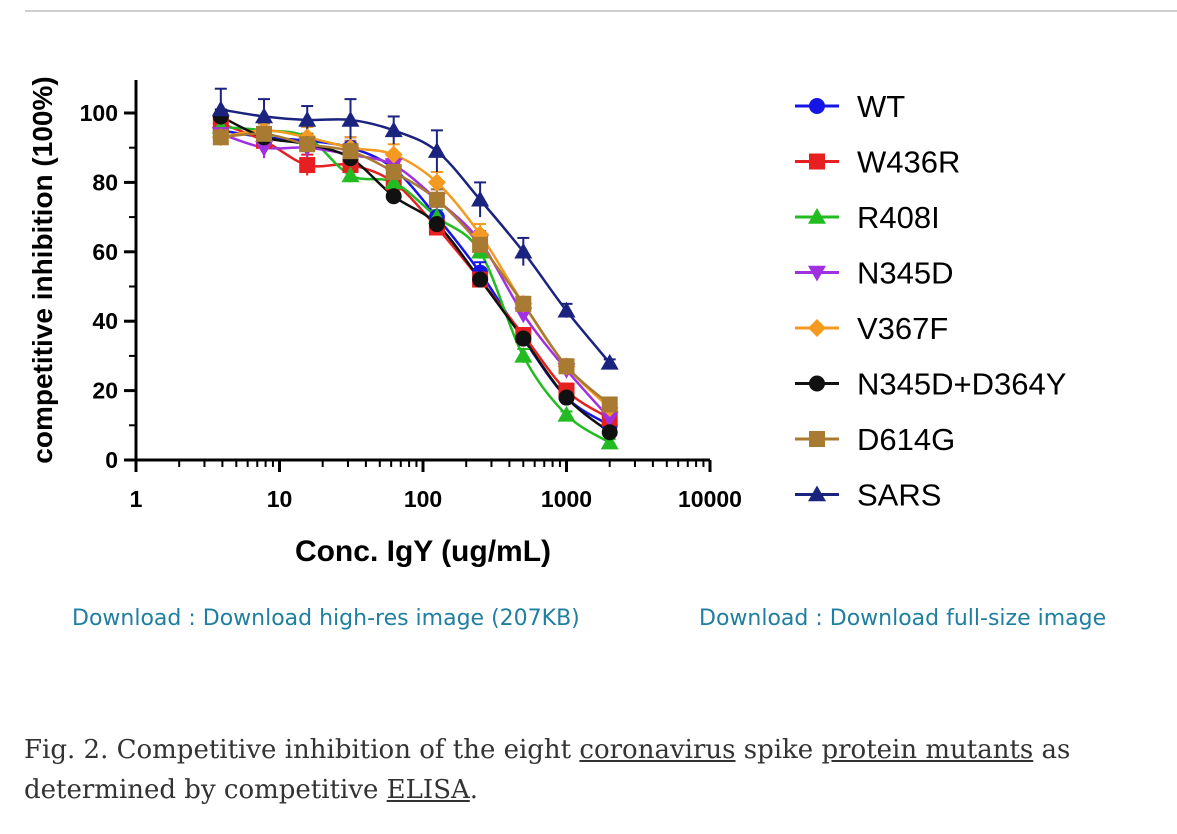 The image size is (1177, 834). What do you see at coordinates (906, 439) in the screenshot?
I see `legend-label: D614G` at bounding box center [906, 439].